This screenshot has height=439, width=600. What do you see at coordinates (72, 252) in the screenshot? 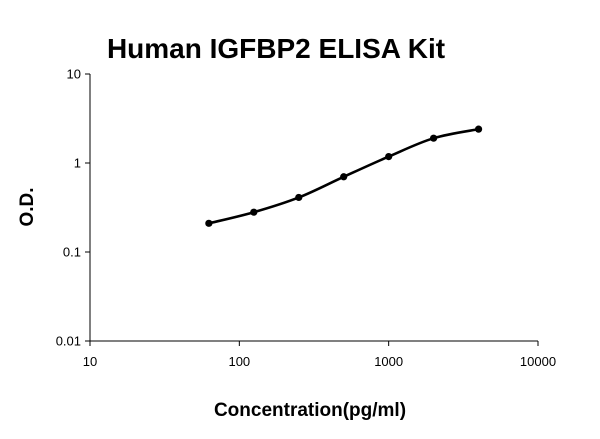
I see `y-tick-label: 0.1` at bounding box center [72, 252].